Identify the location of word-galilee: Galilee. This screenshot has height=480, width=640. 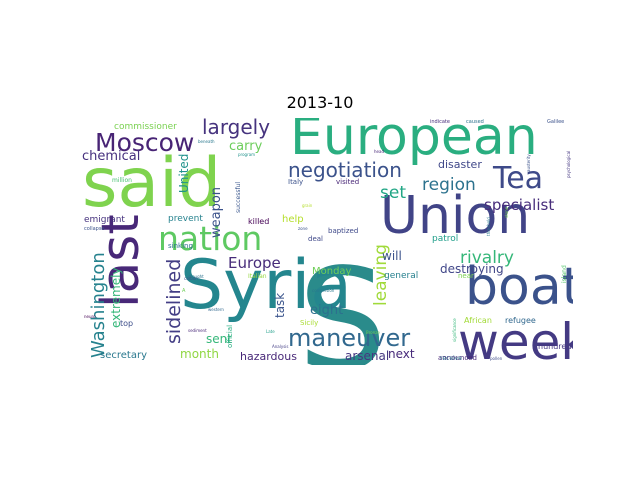
(555, 122).